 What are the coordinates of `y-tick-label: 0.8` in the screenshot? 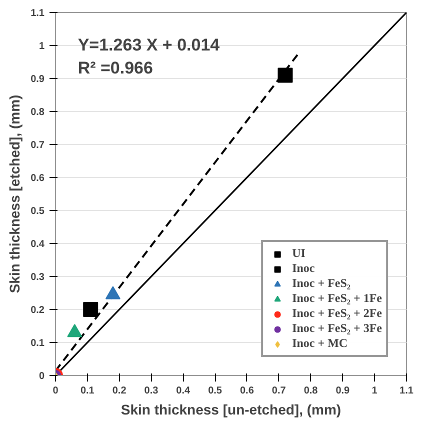 It's located at (37, 112).